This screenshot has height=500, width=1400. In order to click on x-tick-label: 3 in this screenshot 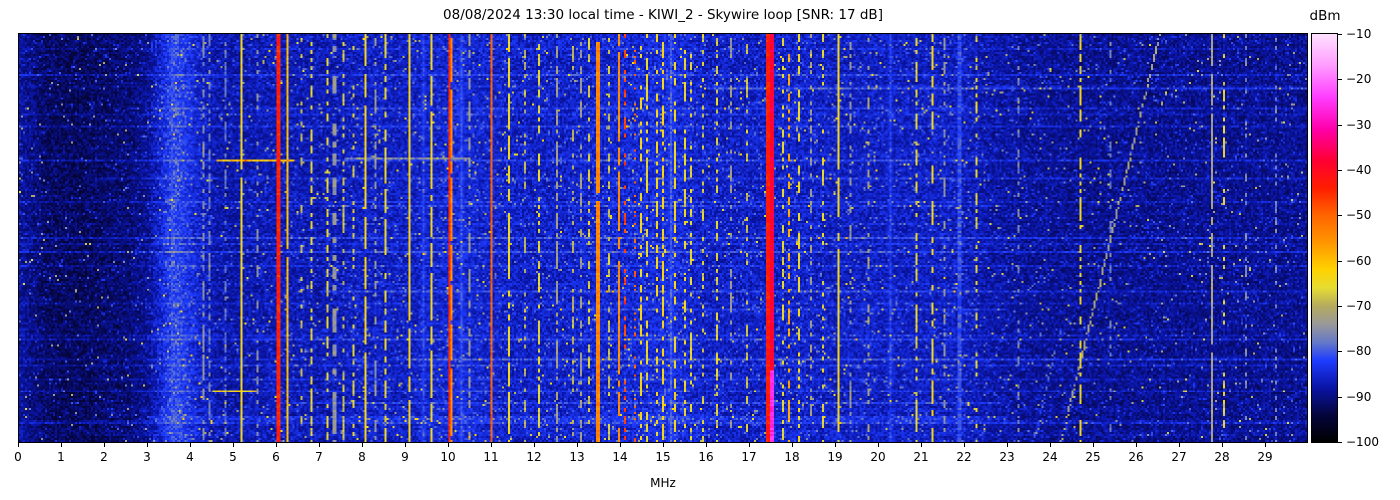, I will do `click(147, 457)`.